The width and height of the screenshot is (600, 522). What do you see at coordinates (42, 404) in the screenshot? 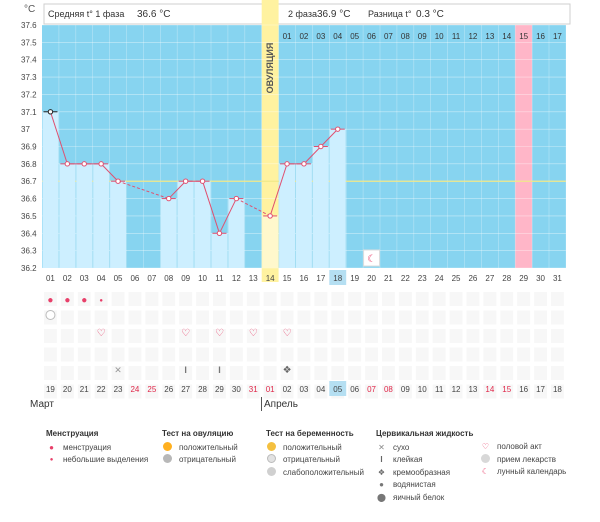
I see `month-march: Март` at bounding box center [42, 404].